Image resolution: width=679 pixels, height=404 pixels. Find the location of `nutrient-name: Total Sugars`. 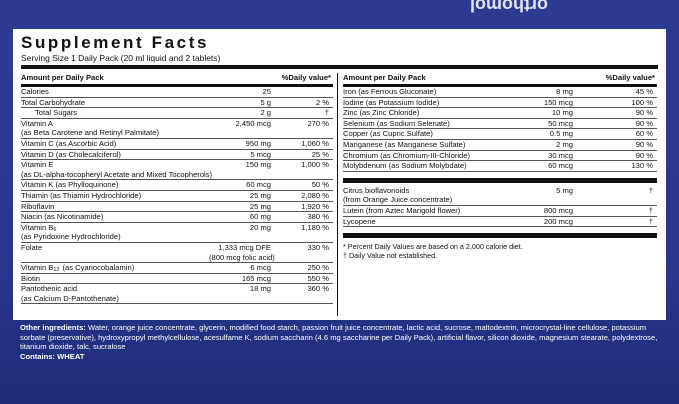

nutrient-name: Total Sugars is located at coordinates (56, 113).